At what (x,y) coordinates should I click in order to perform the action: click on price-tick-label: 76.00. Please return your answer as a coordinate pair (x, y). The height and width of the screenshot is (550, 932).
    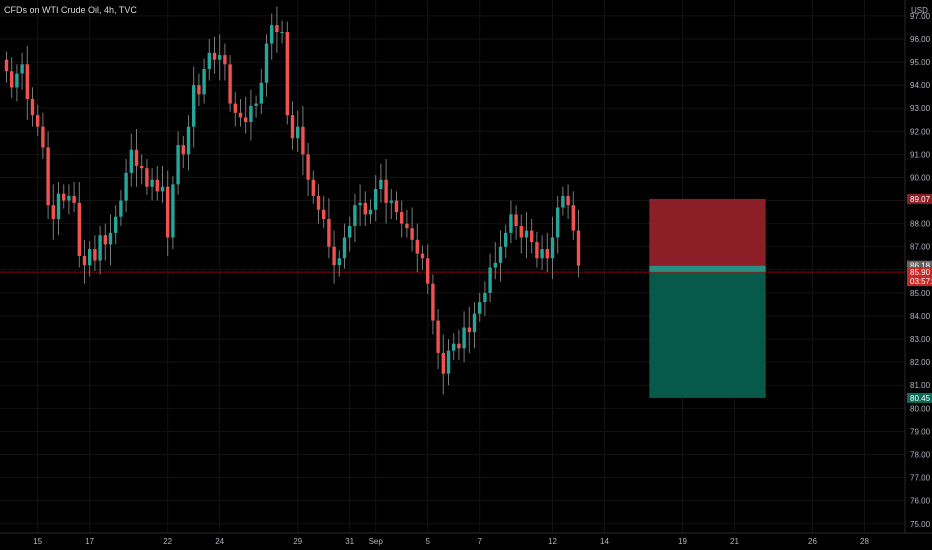
    Looking at the image, I should click on (920, 501).